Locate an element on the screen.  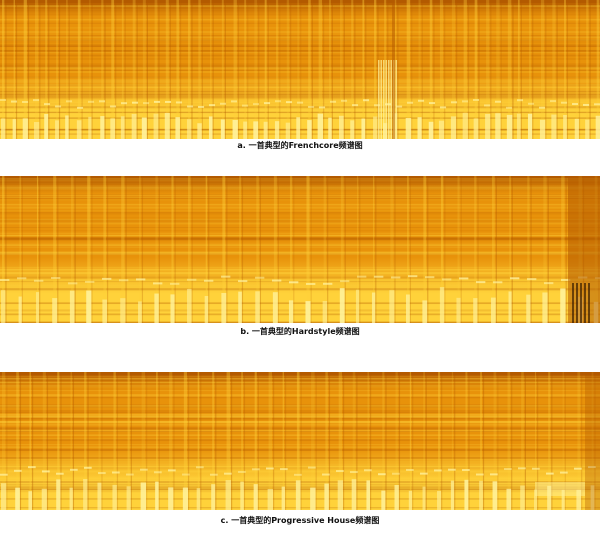
caption-frenchcore: a. 一首典型的Frenchcore频谱图 is located at coordinates (300, 145).